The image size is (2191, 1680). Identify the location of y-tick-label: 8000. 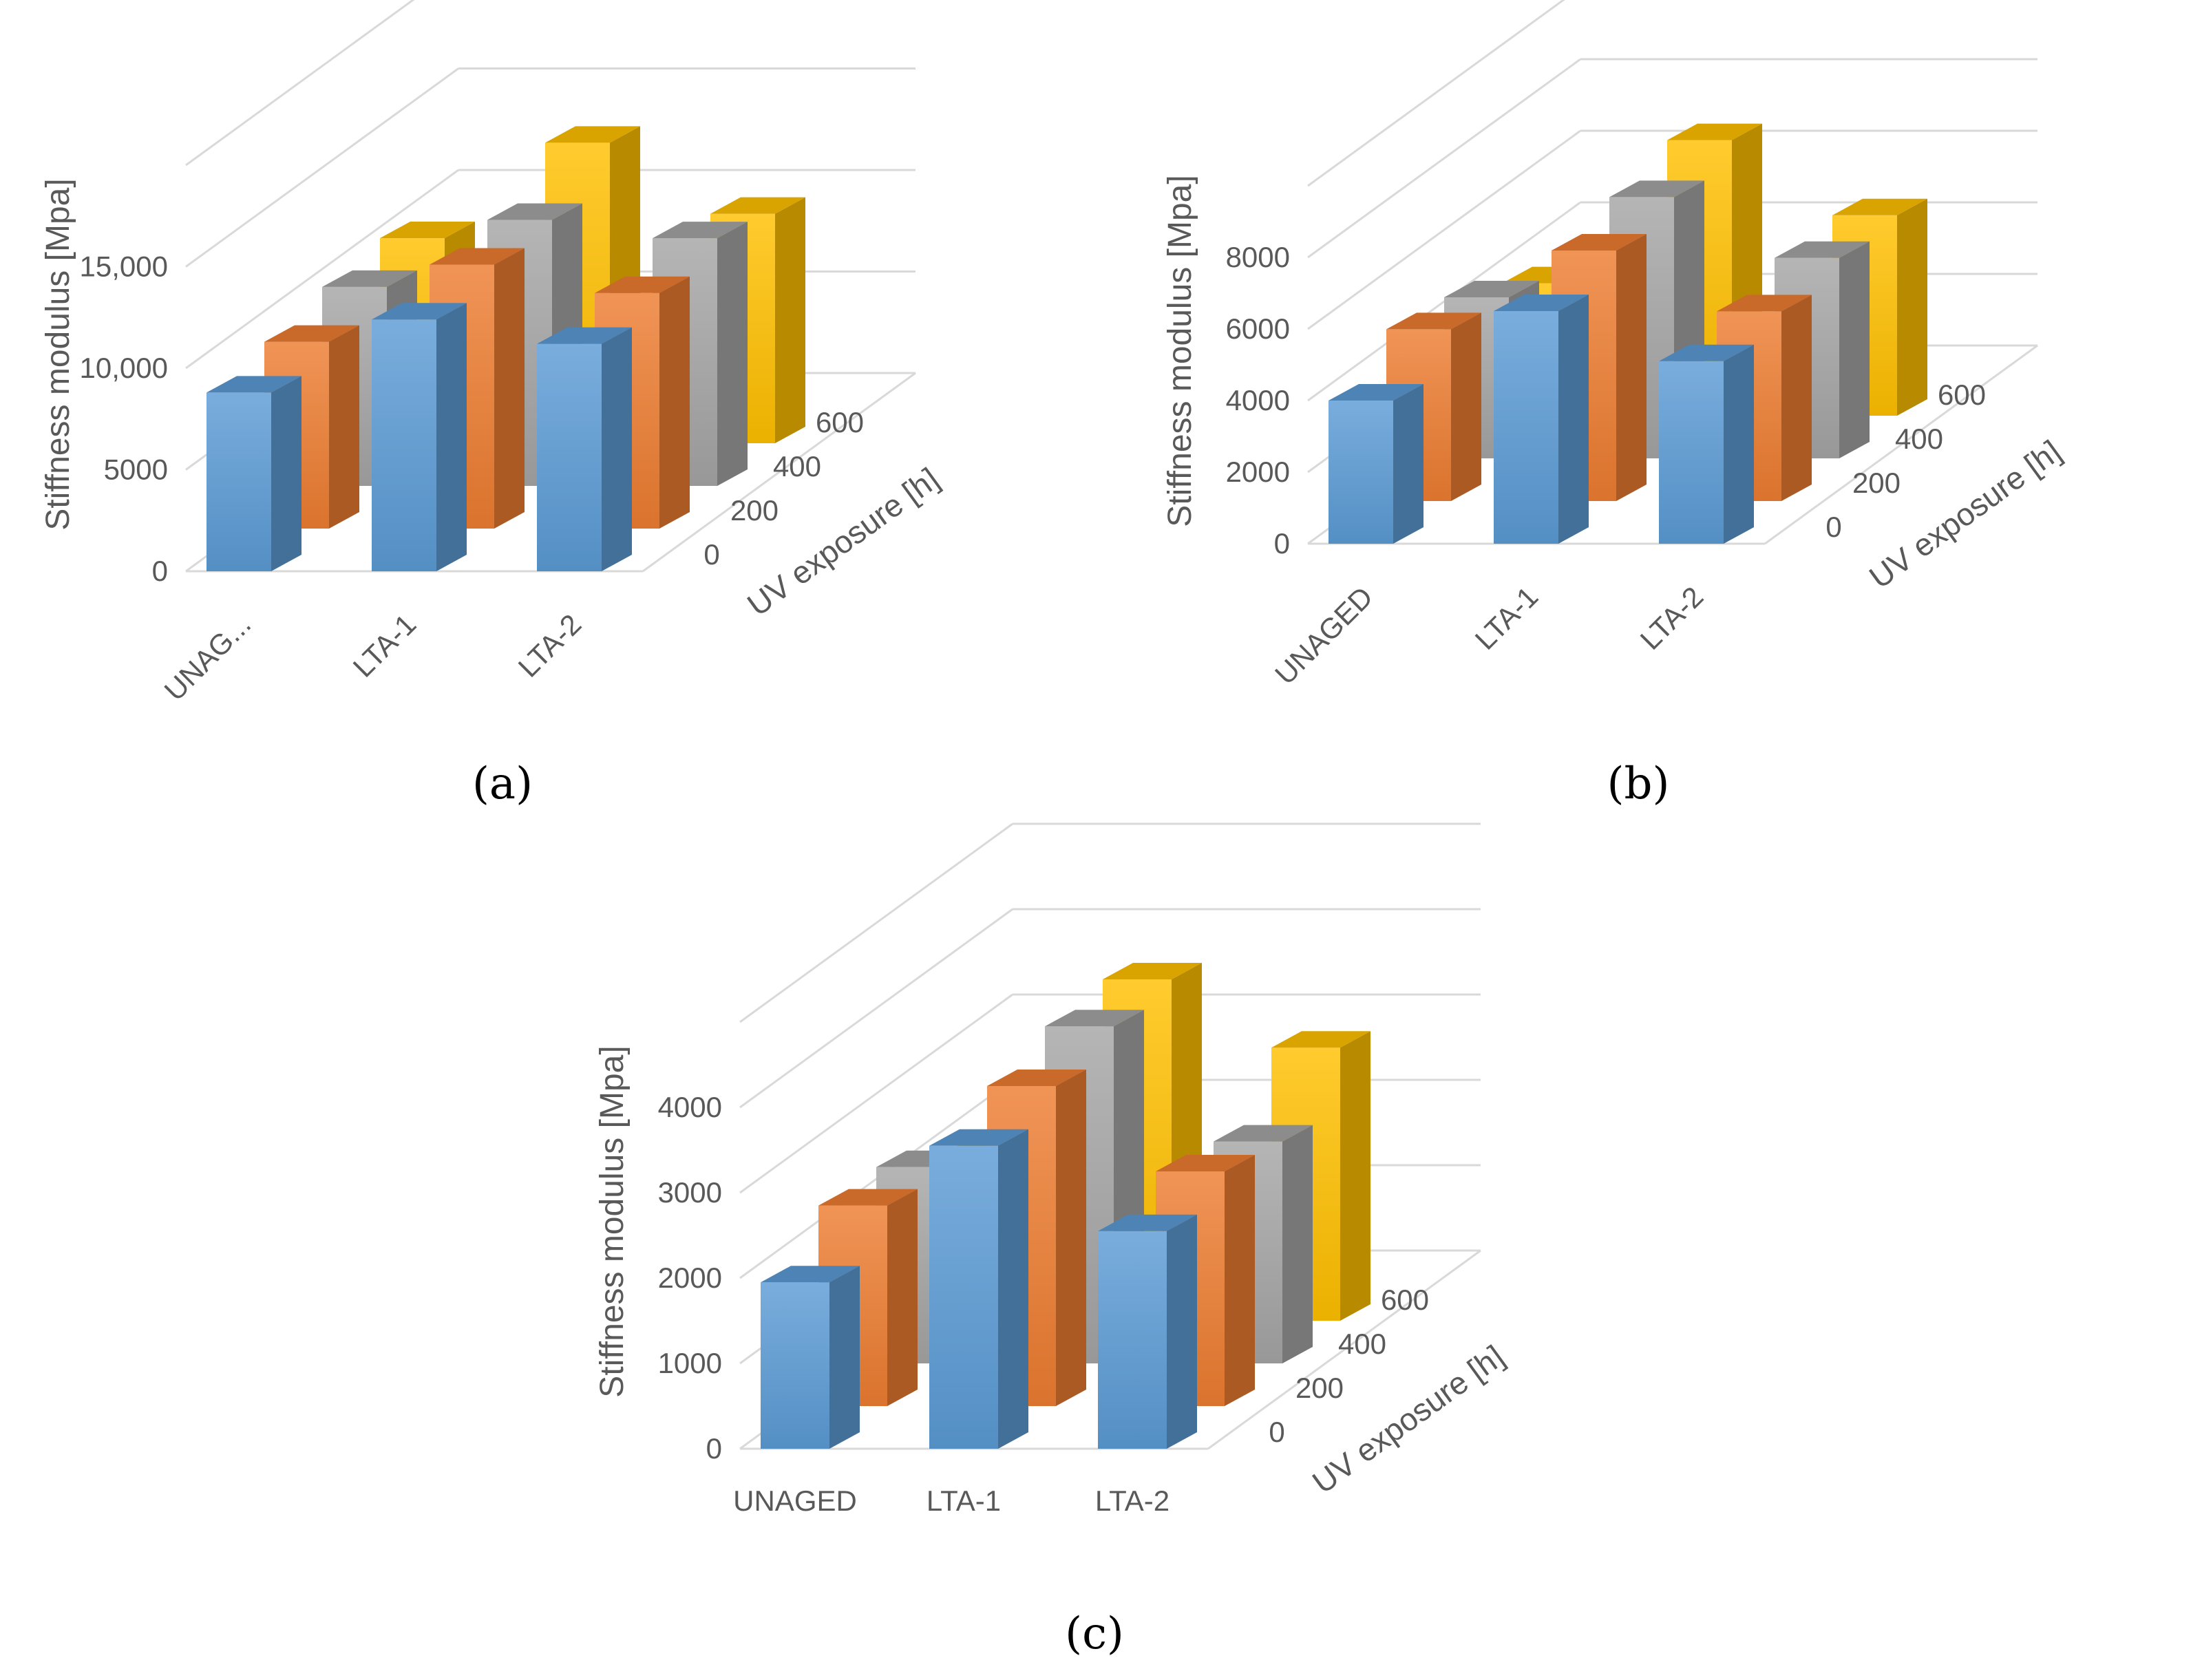
(1258, 257).